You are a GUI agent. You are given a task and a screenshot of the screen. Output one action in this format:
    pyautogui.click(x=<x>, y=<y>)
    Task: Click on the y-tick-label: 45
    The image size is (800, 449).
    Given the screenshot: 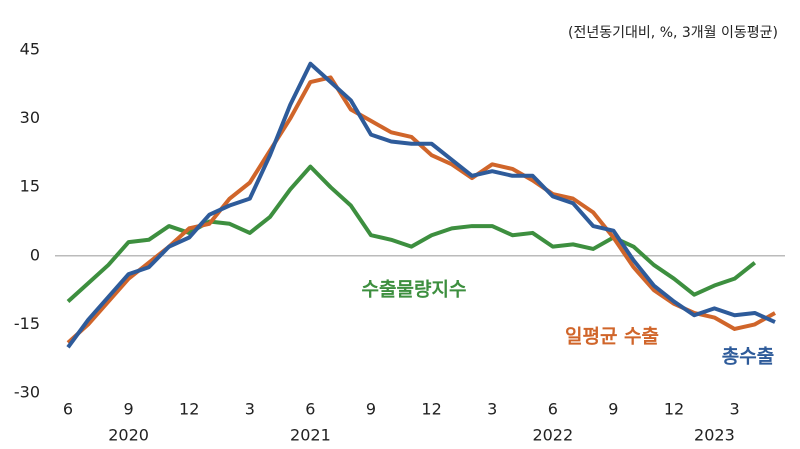 What is the action you would take?
    pyautogui.click(x=30, y=49)
    